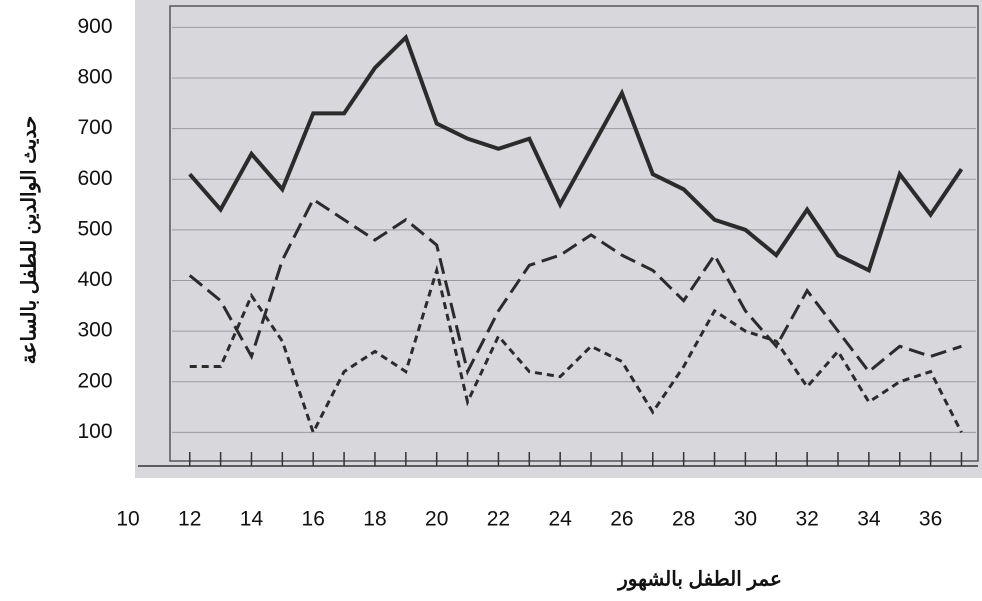 Image resolution: width=982 pixels, height=601 pixels. What do you see at coordinates (94, 228) in the screenshot?
I see `y-tick-label: 500` at bounding box center [94, 228].